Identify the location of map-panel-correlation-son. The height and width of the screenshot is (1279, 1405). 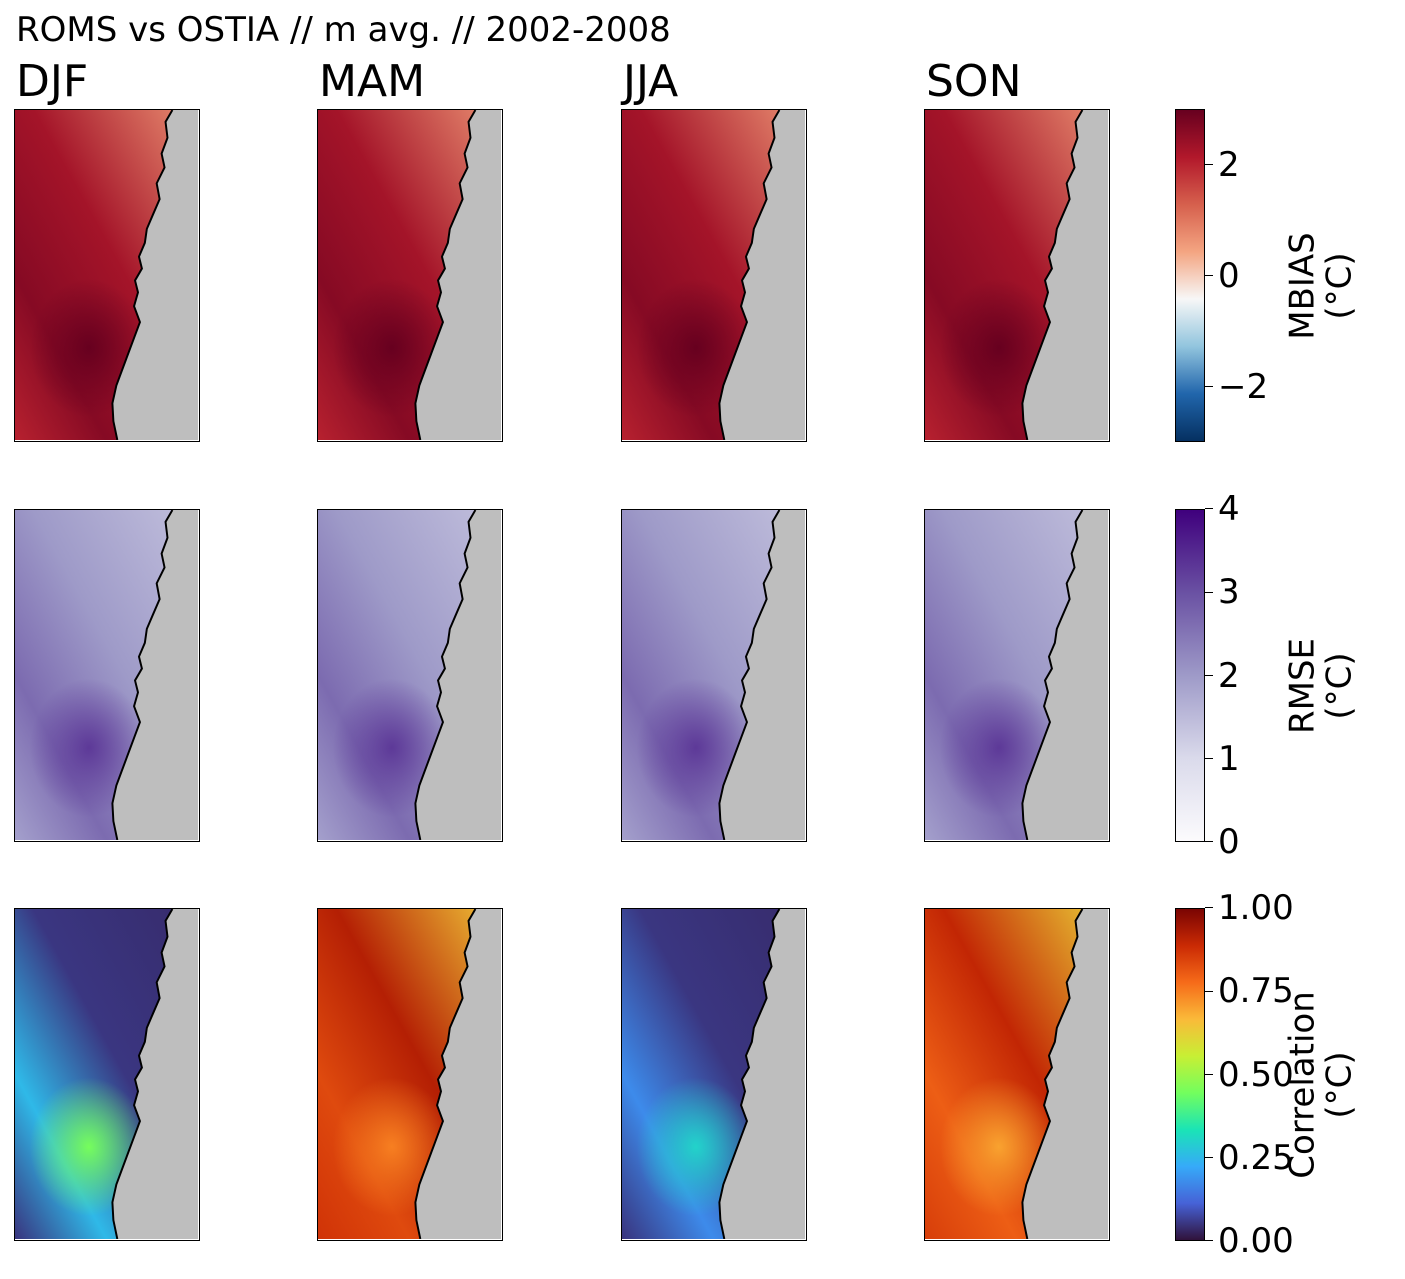
(1017, 1074).